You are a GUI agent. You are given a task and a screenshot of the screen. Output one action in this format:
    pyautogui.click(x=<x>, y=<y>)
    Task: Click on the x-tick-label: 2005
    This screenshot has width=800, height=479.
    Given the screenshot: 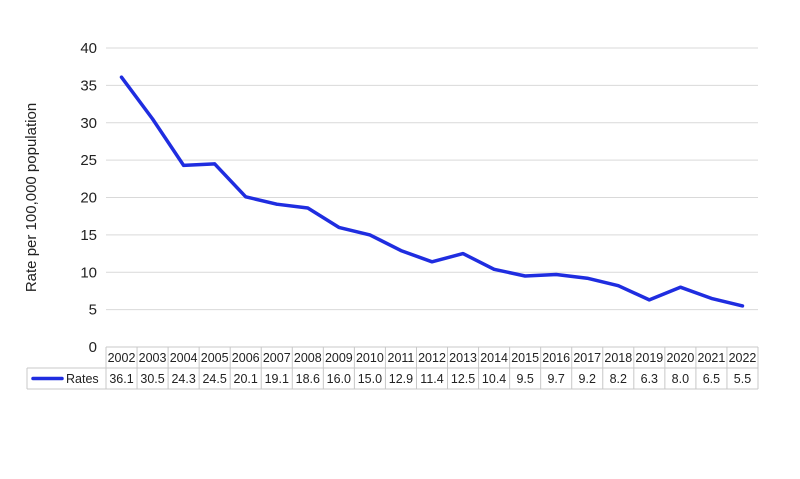 What is the action you would take?
    pyautogui.click(x=215, y=358)
    